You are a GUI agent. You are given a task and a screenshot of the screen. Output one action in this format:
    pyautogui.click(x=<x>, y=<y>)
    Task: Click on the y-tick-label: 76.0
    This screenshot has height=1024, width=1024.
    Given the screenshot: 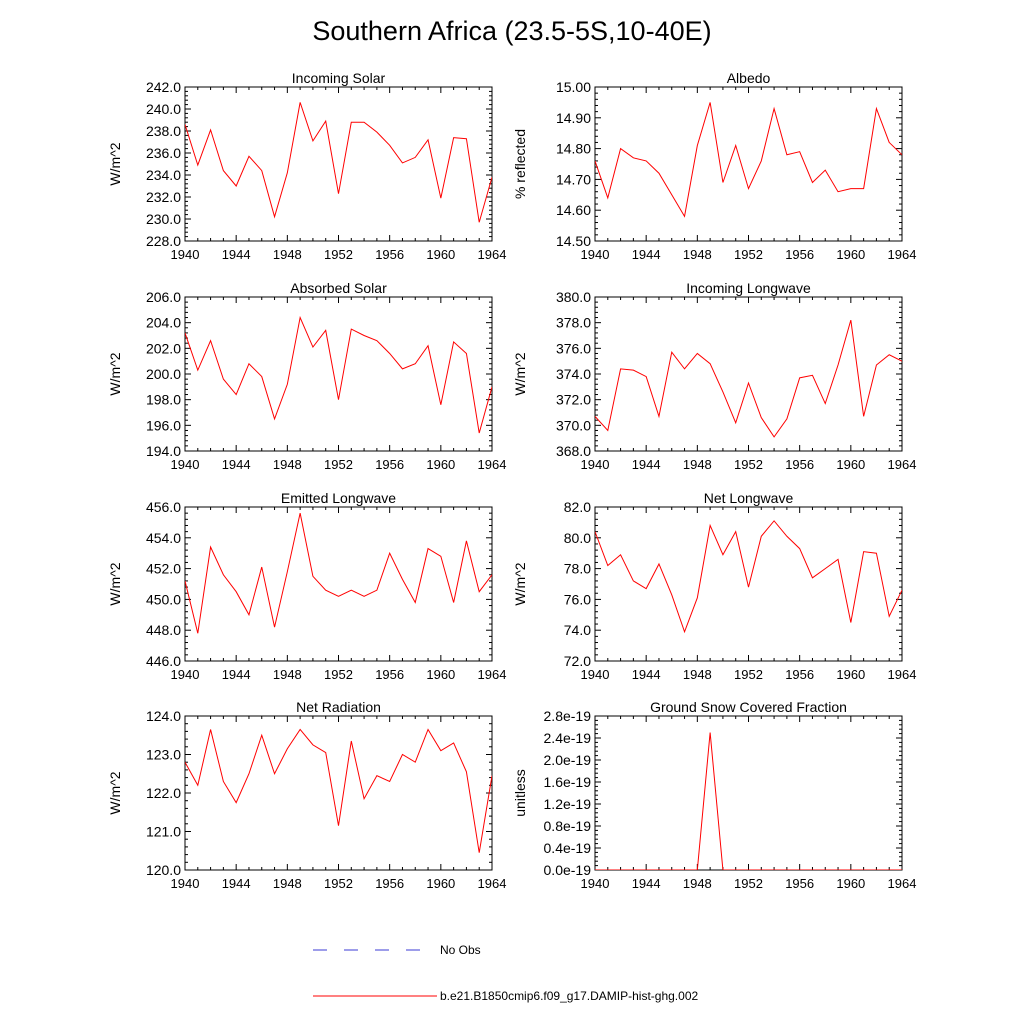 What is the action you would take?
    pyautogui.click(x=577, y=599)
    